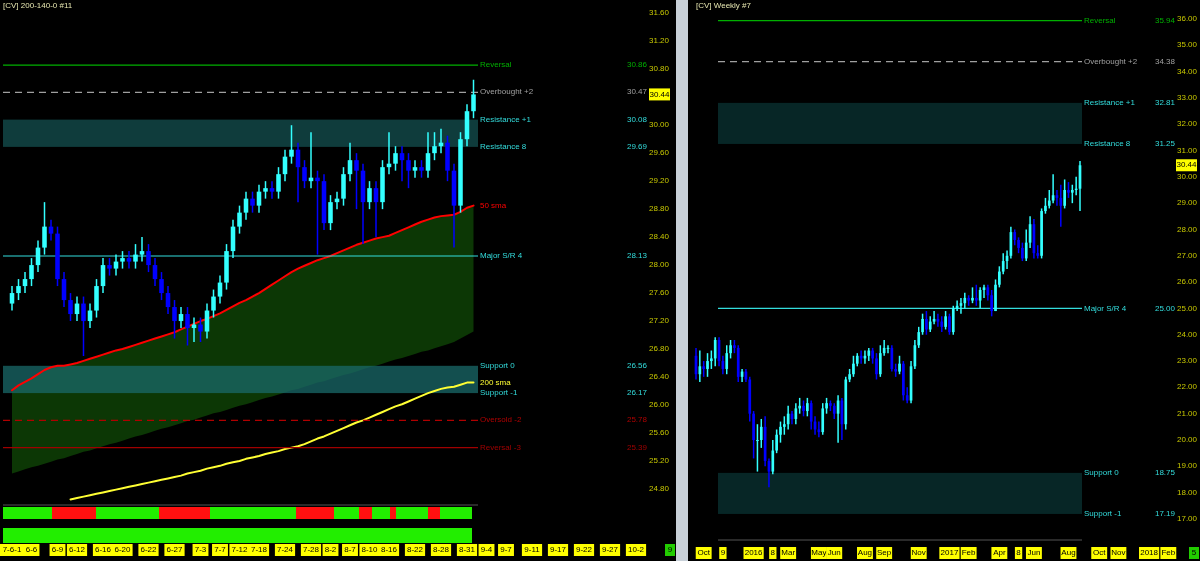 Image resolution: width=1200 pixels, height=561 pixels. I want to click on x-tick-label: 8, so click(773, 553).